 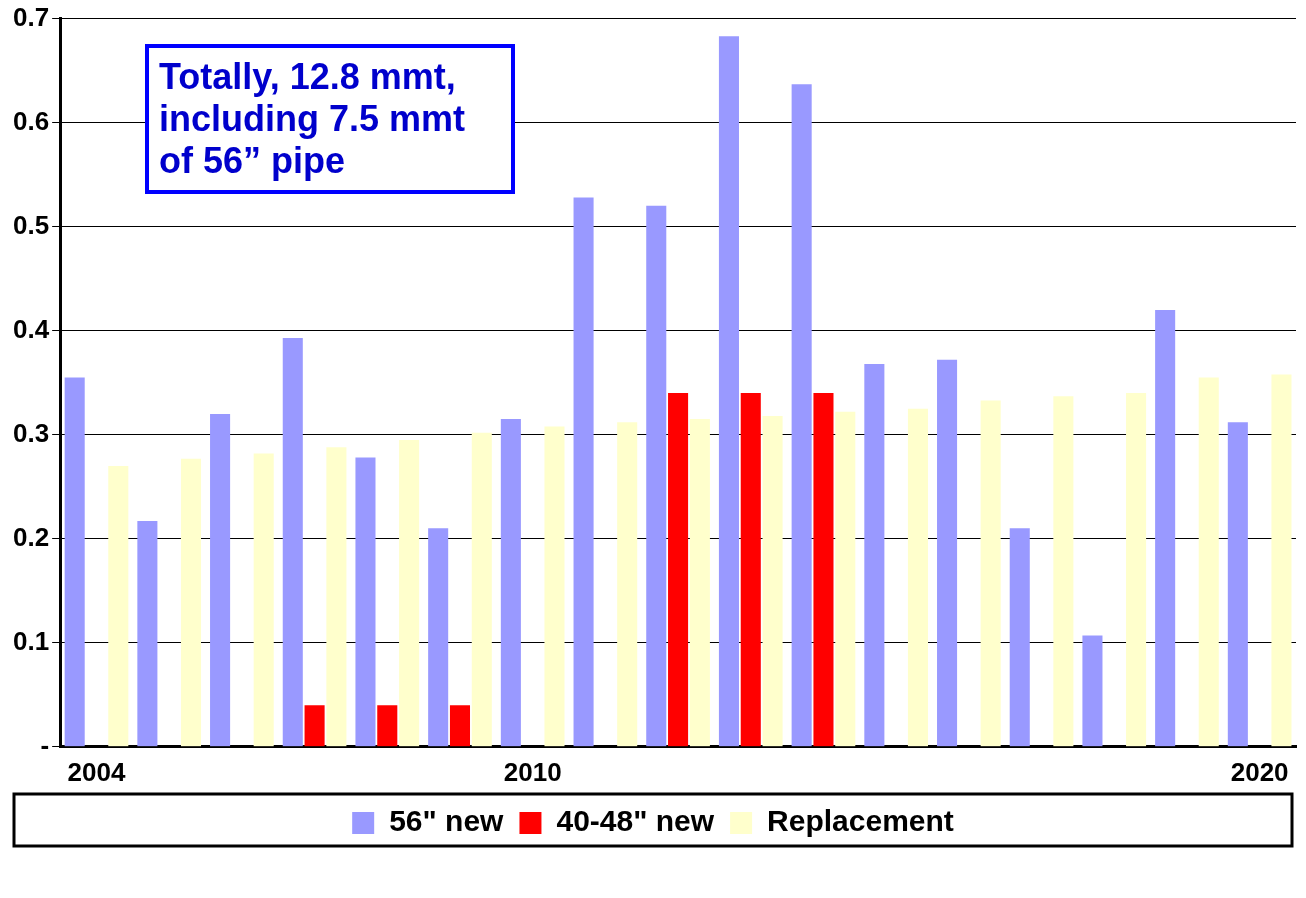 I want to click on y-tick-label: 0.6, so click(x=31, y=120).